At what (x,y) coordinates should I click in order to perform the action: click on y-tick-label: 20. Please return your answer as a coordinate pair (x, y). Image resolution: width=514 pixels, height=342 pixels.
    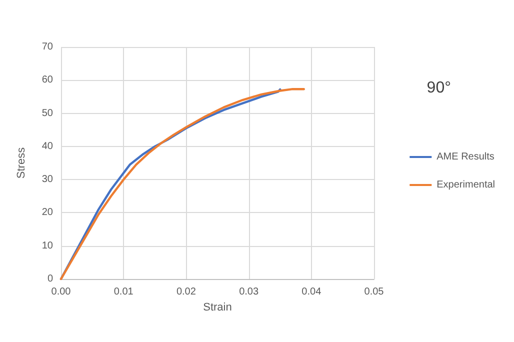
    Looking at the image, I should click on (48, 212).